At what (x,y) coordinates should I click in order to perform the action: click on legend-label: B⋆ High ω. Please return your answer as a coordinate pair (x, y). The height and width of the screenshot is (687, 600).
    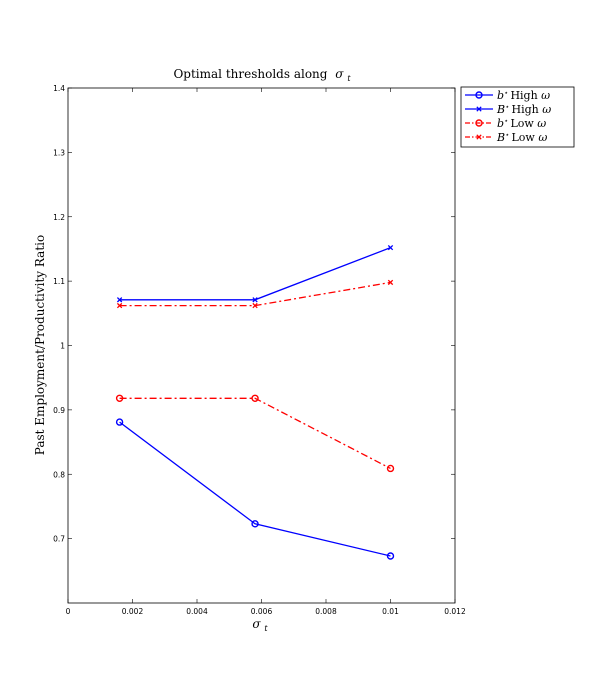
    Looking at the image, I should click on (523, 109).